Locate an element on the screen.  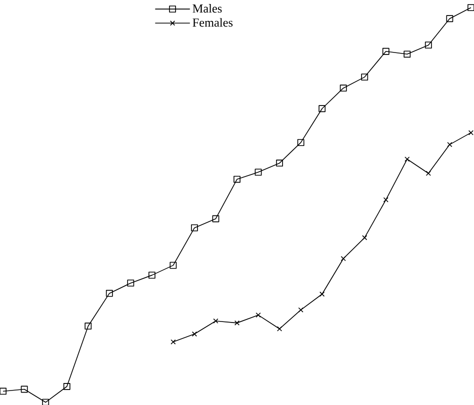
legend-label: Males is located at coordinates (207, 8).